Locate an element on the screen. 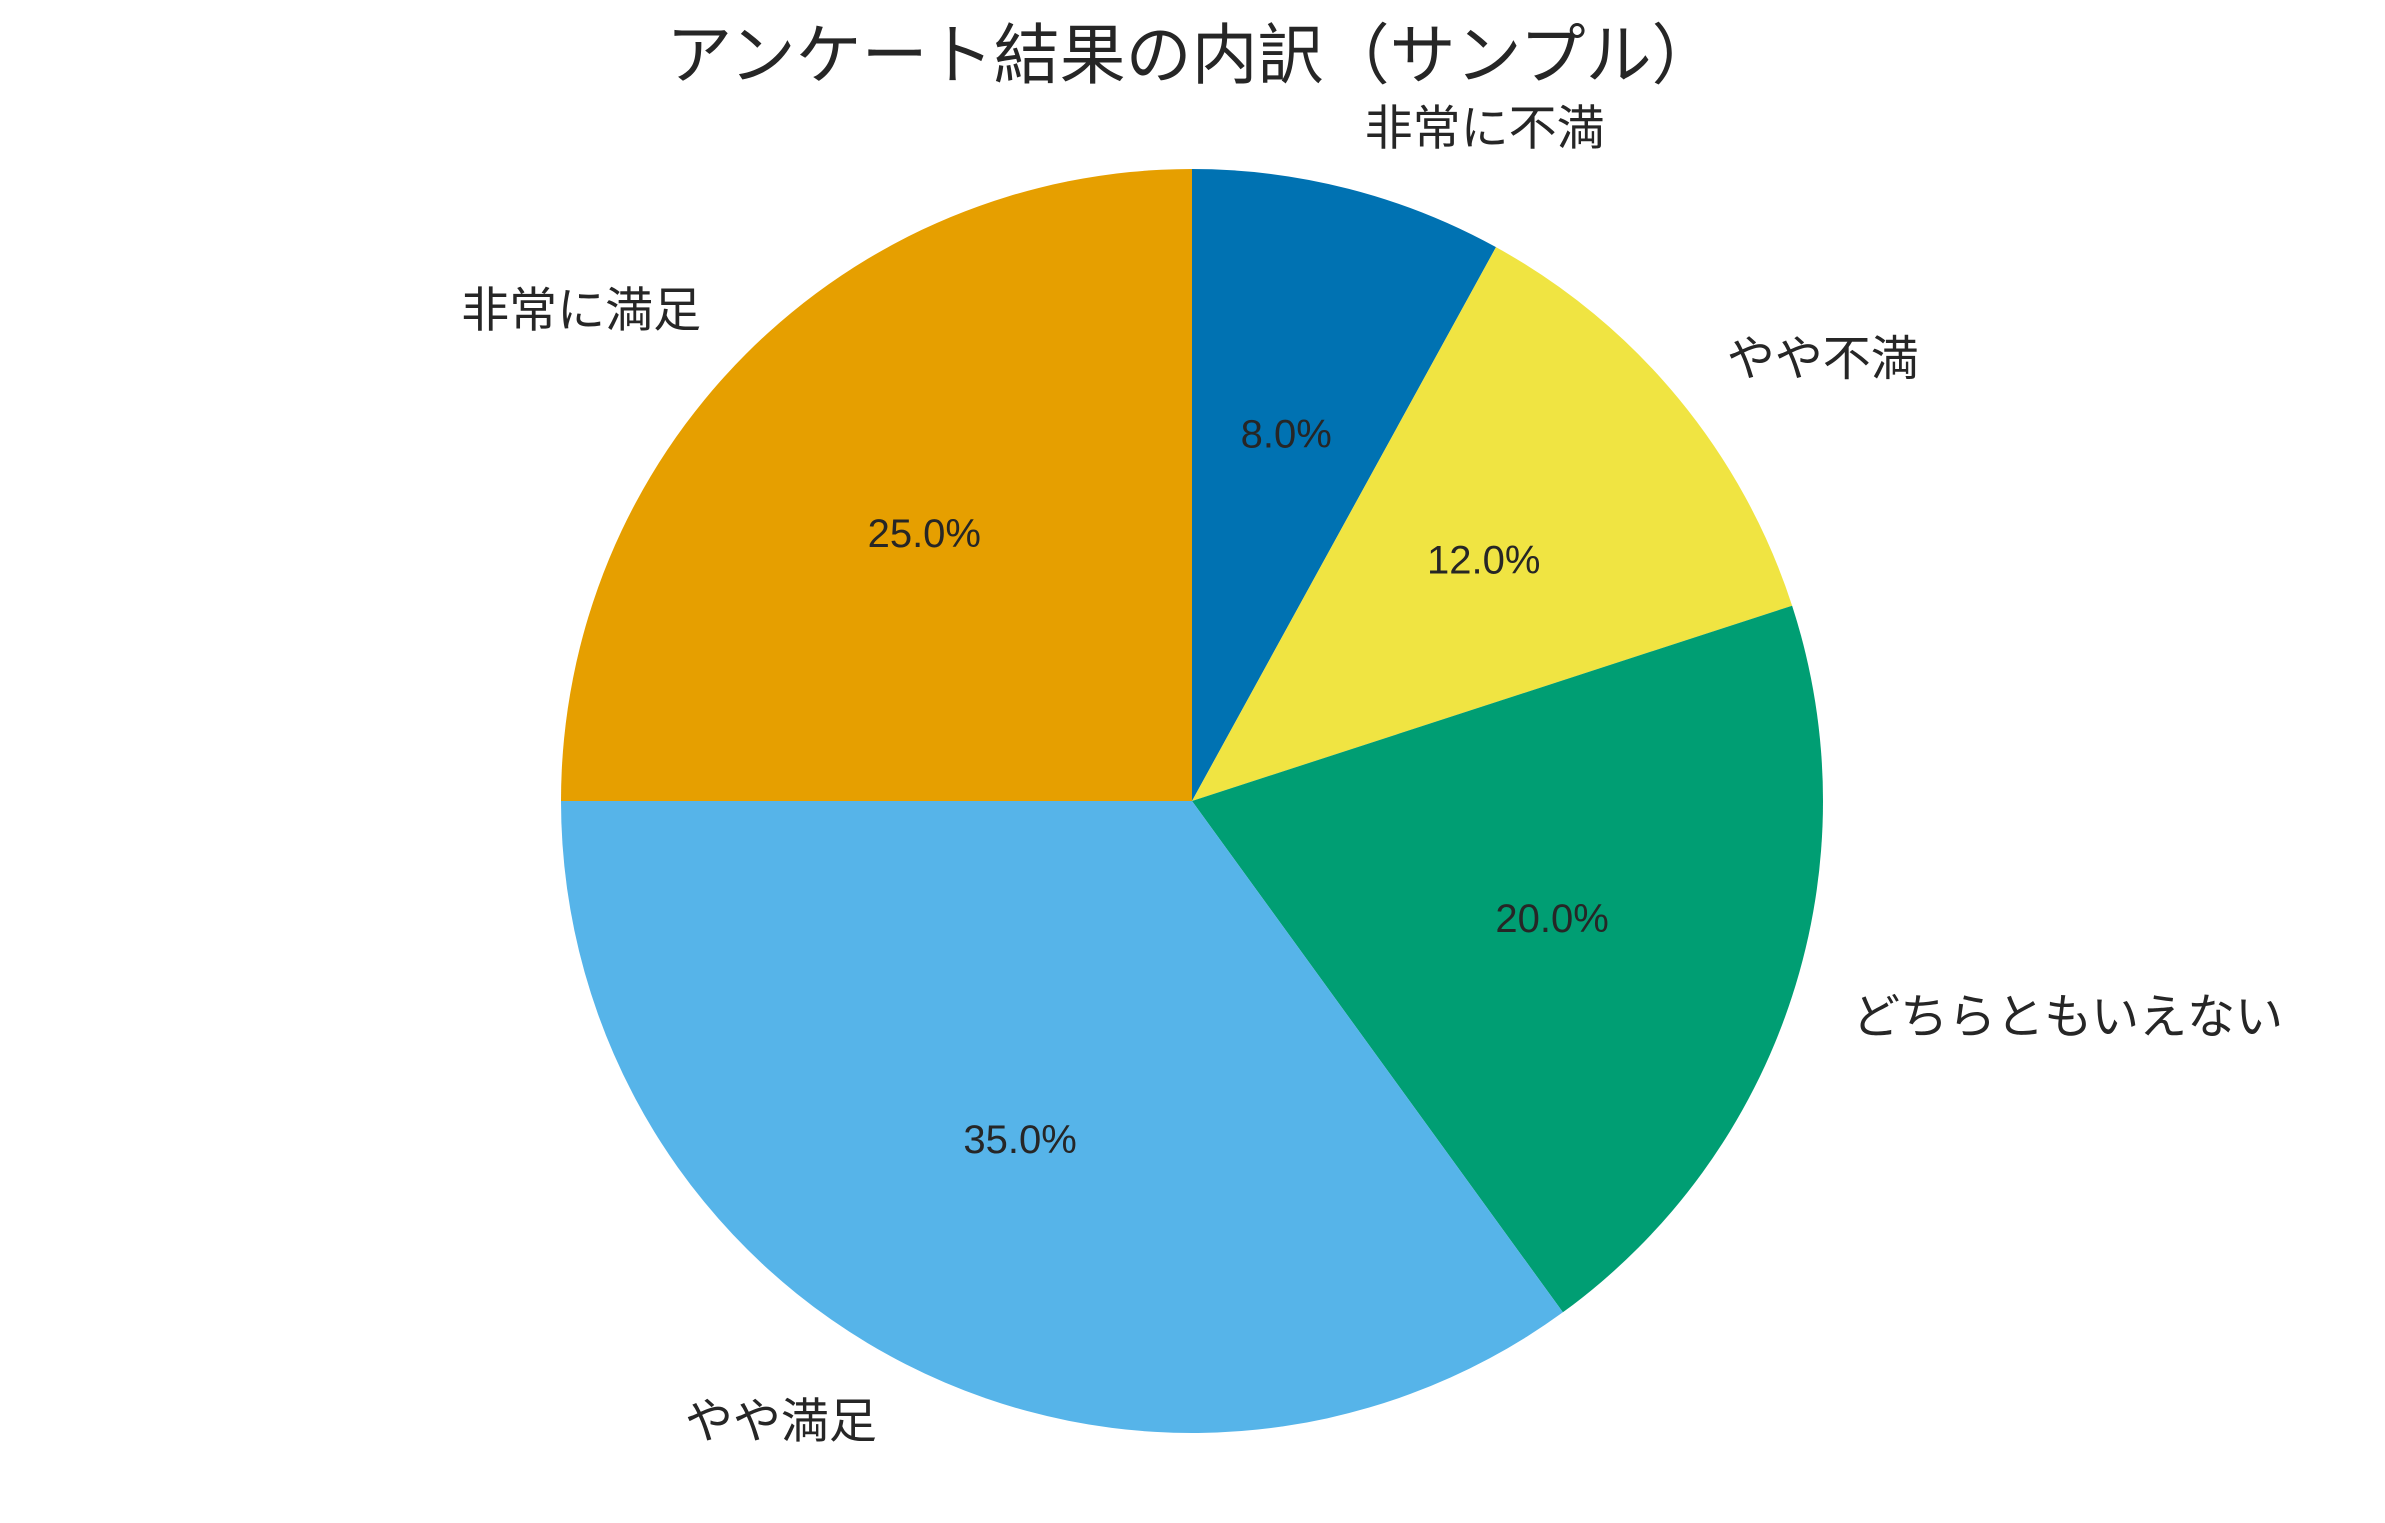 The image size is (2385, 1523). pie-slice-percentage: 20.0% is located at coordinates (1551, 919).